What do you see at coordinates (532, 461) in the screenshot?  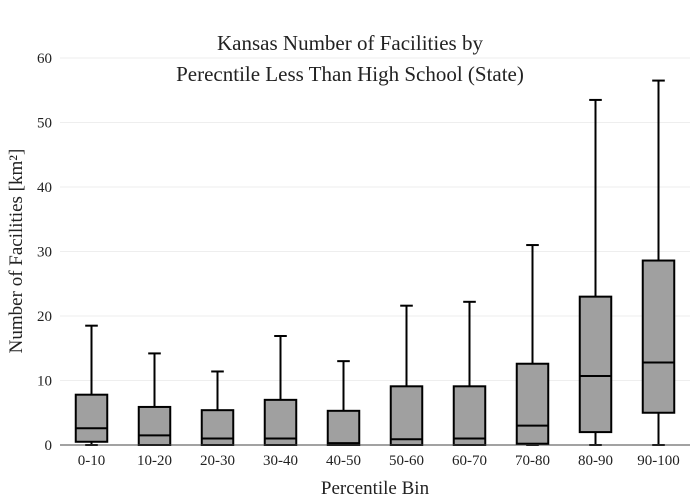 I see `x-tick-label: 70-80` at bounding box center [532, 461].